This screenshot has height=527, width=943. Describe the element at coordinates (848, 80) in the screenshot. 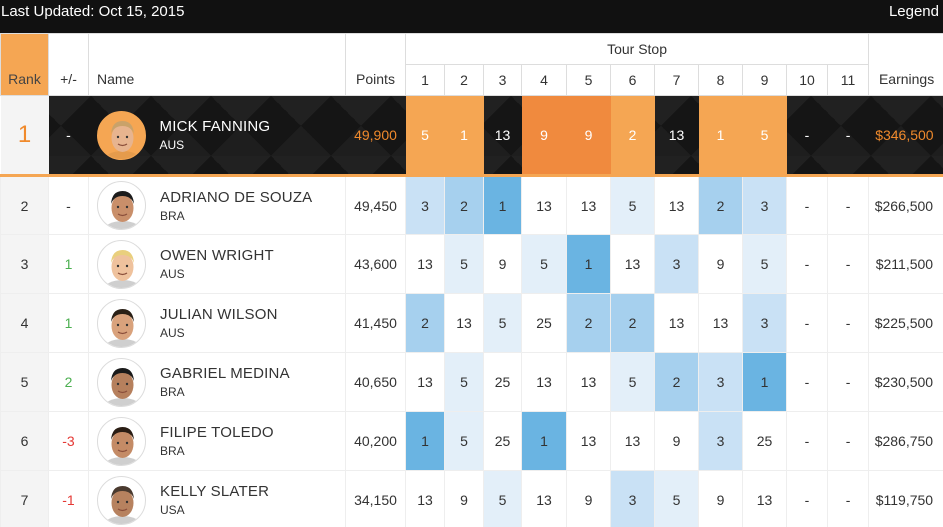

I see `tour-stop-header-11: 11` at that location.